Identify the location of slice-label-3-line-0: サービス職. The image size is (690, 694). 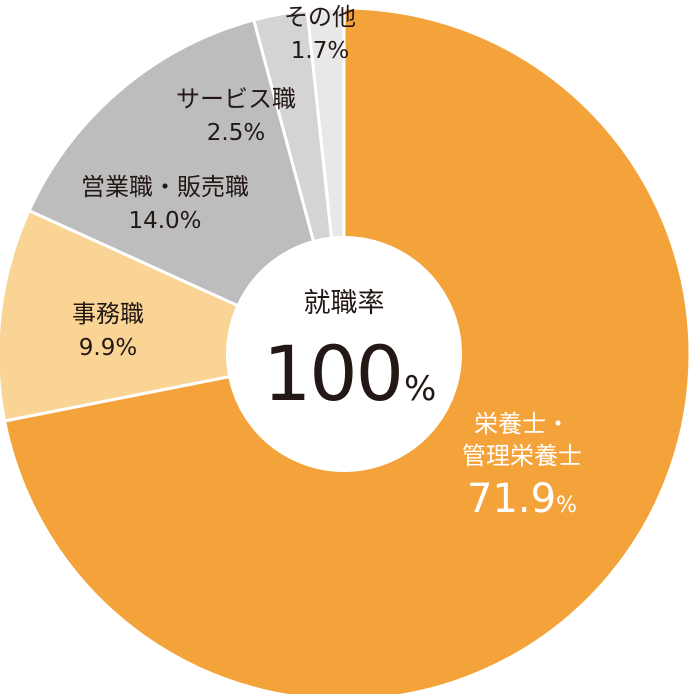
(236, 99).